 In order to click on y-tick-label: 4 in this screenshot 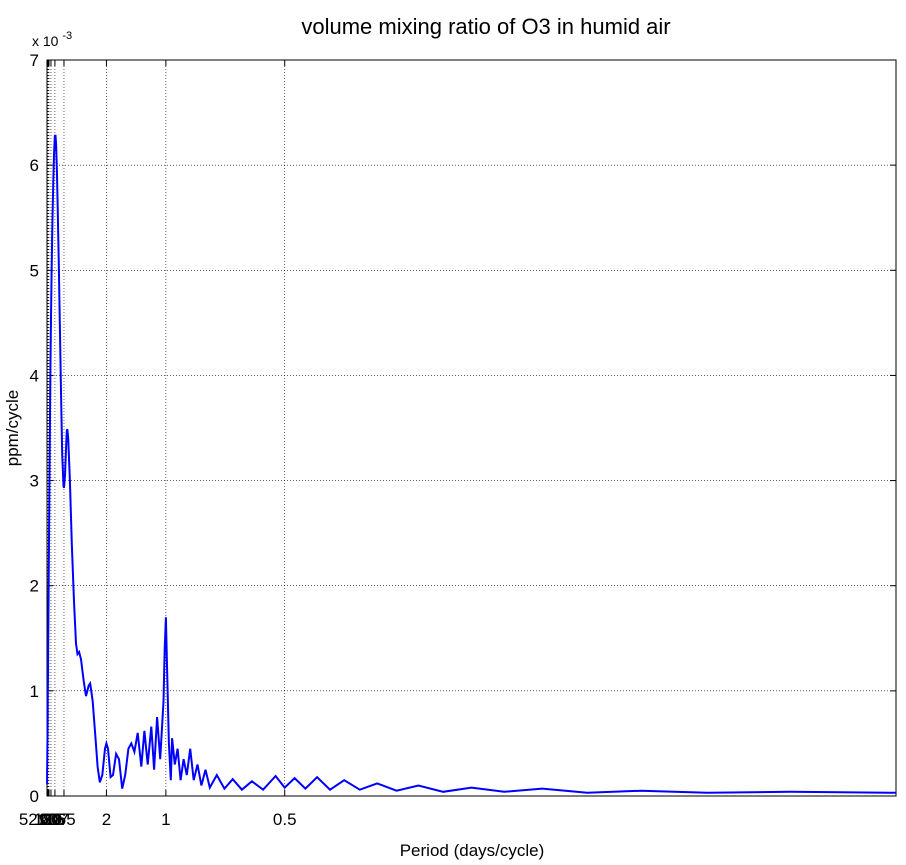, I will do `click(34, 375)`.